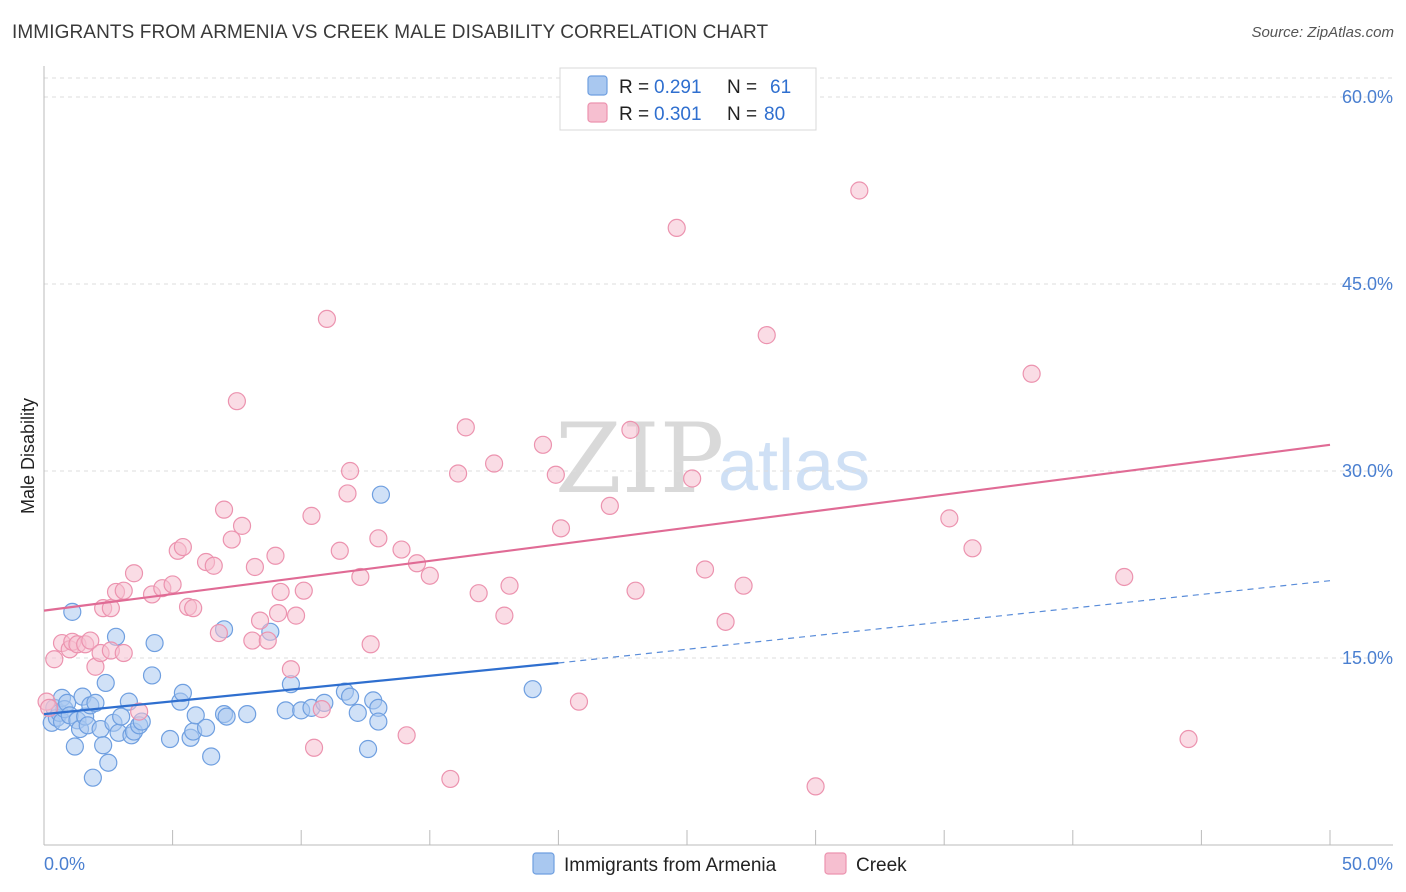  Describe the element at coordinates (944, 622) in the screenshot. I see `trend-line-armenia-extension` at that location.